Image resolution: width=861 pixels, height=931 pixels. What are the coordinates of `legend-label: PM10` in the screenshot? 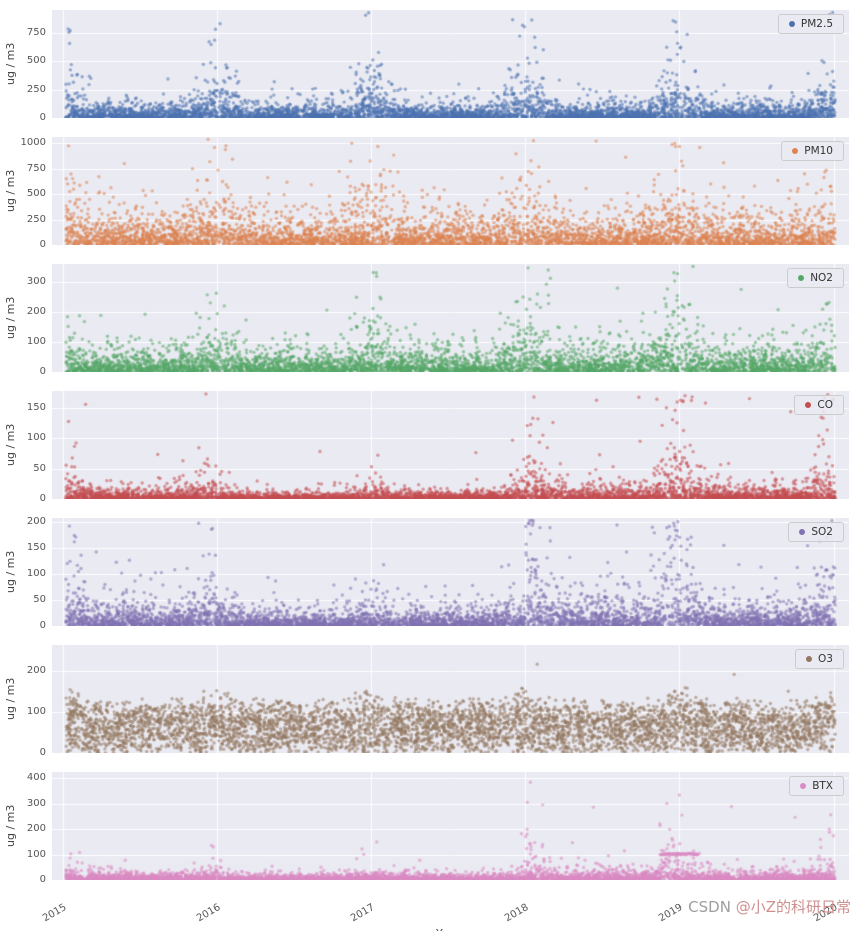 It's located at (818, 151).